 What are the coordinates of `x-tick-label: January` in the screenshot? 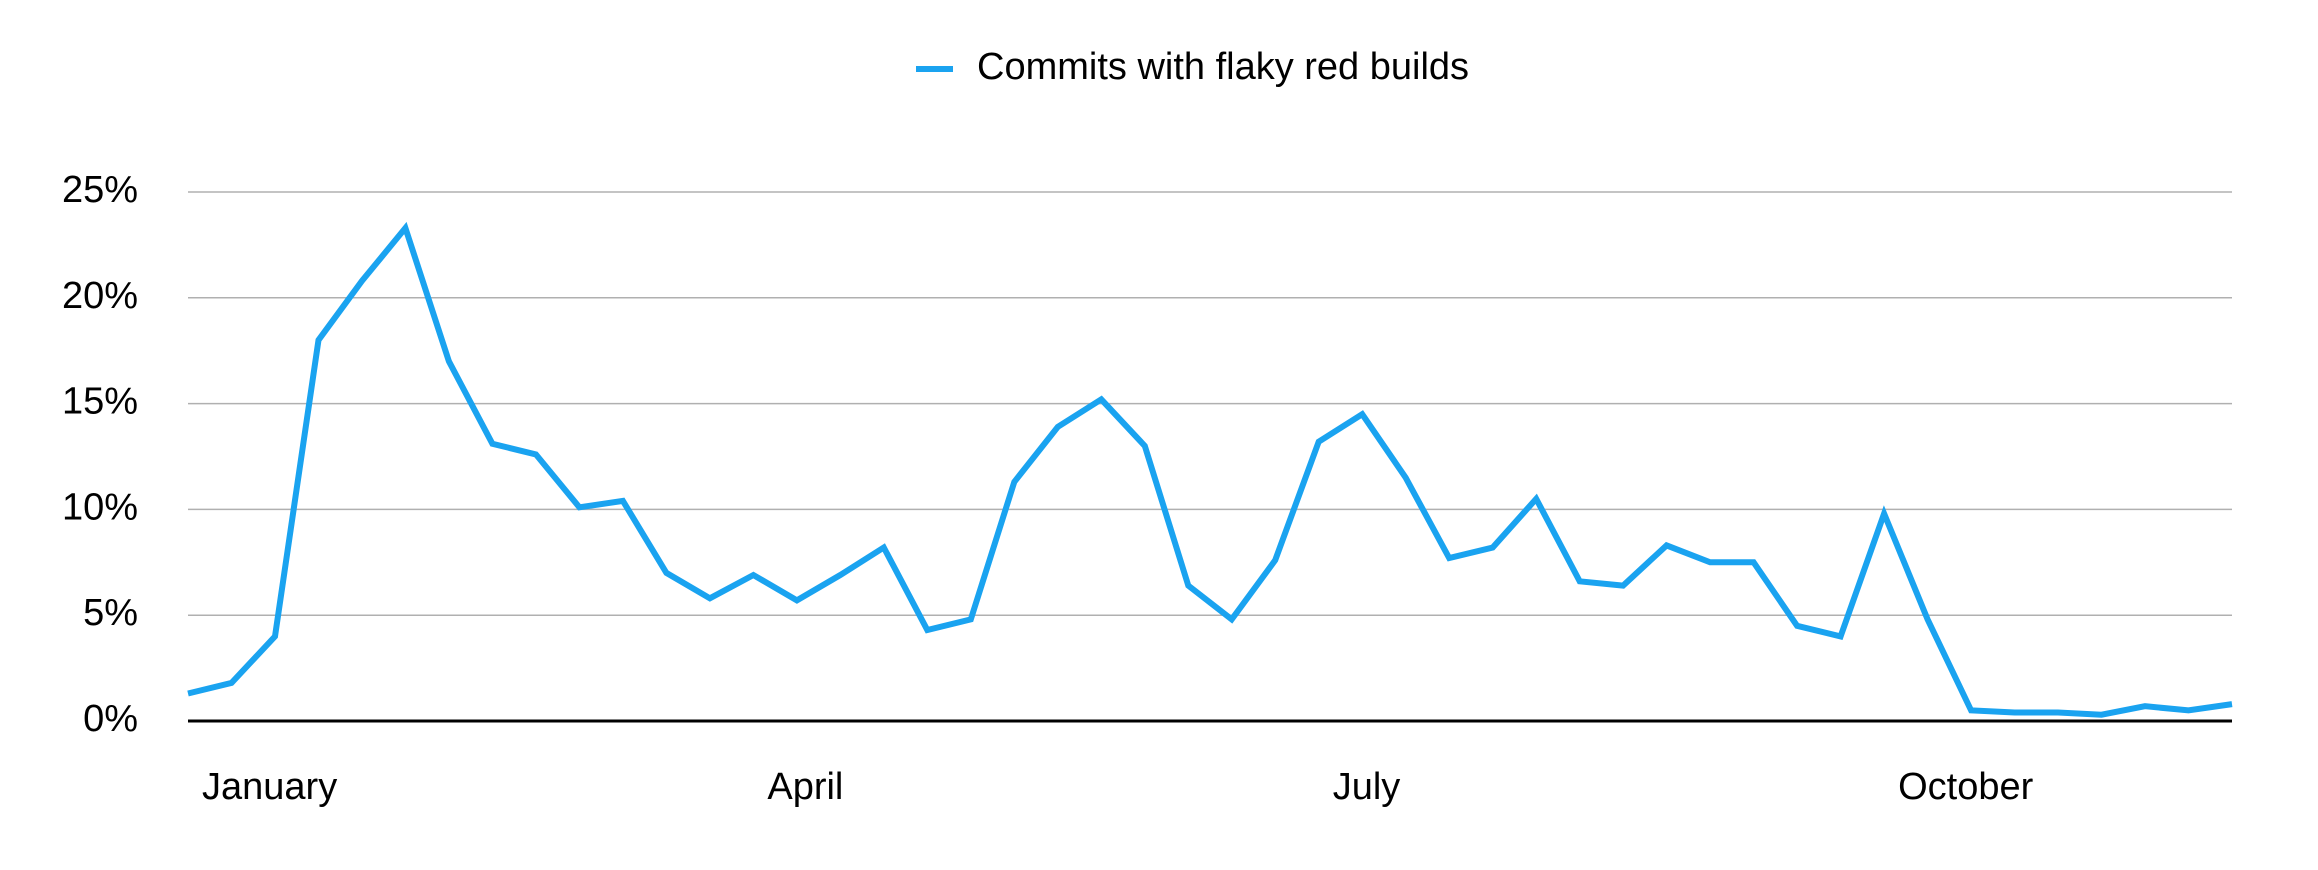 It's located at (269, 787).